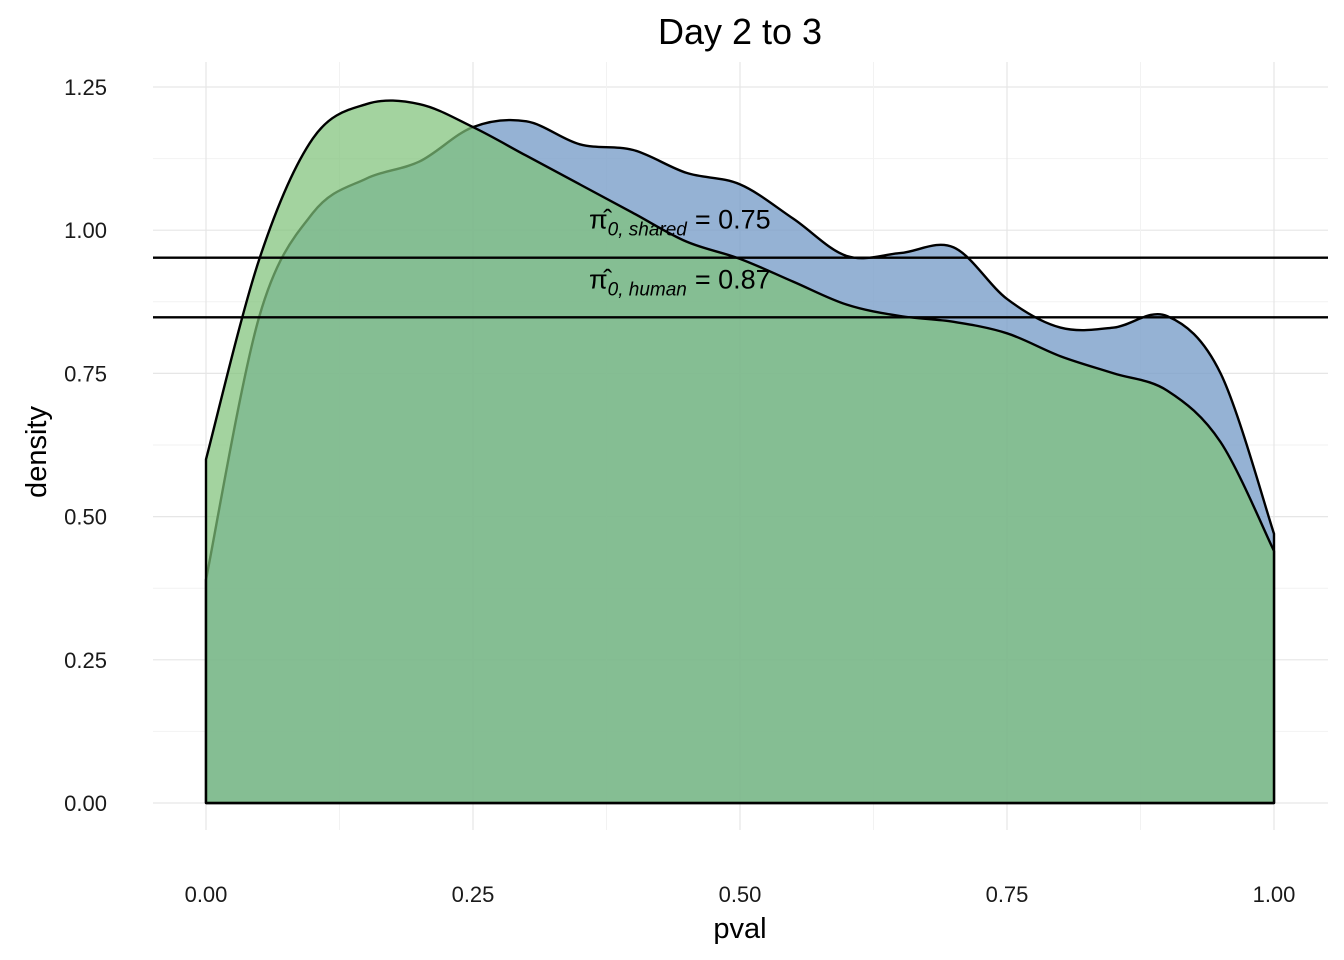 The image size is (1344, 960). I want to click on x-tick-label: 0.50, so click(740, 894).